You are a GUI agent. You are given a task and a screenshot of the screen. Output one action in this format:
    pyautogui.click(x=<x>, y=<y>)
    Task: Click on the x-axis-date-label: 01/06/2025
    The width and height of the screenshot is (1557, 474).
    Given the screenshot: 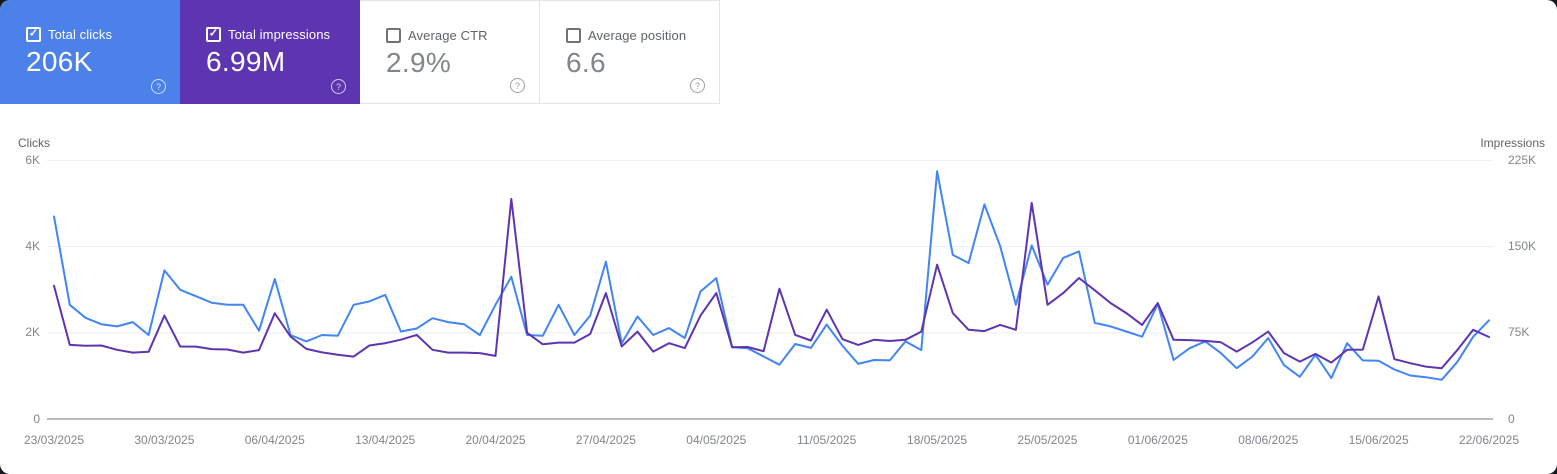 What is the action you would take?
    pyautogui.click(x=1157, y=440)
    